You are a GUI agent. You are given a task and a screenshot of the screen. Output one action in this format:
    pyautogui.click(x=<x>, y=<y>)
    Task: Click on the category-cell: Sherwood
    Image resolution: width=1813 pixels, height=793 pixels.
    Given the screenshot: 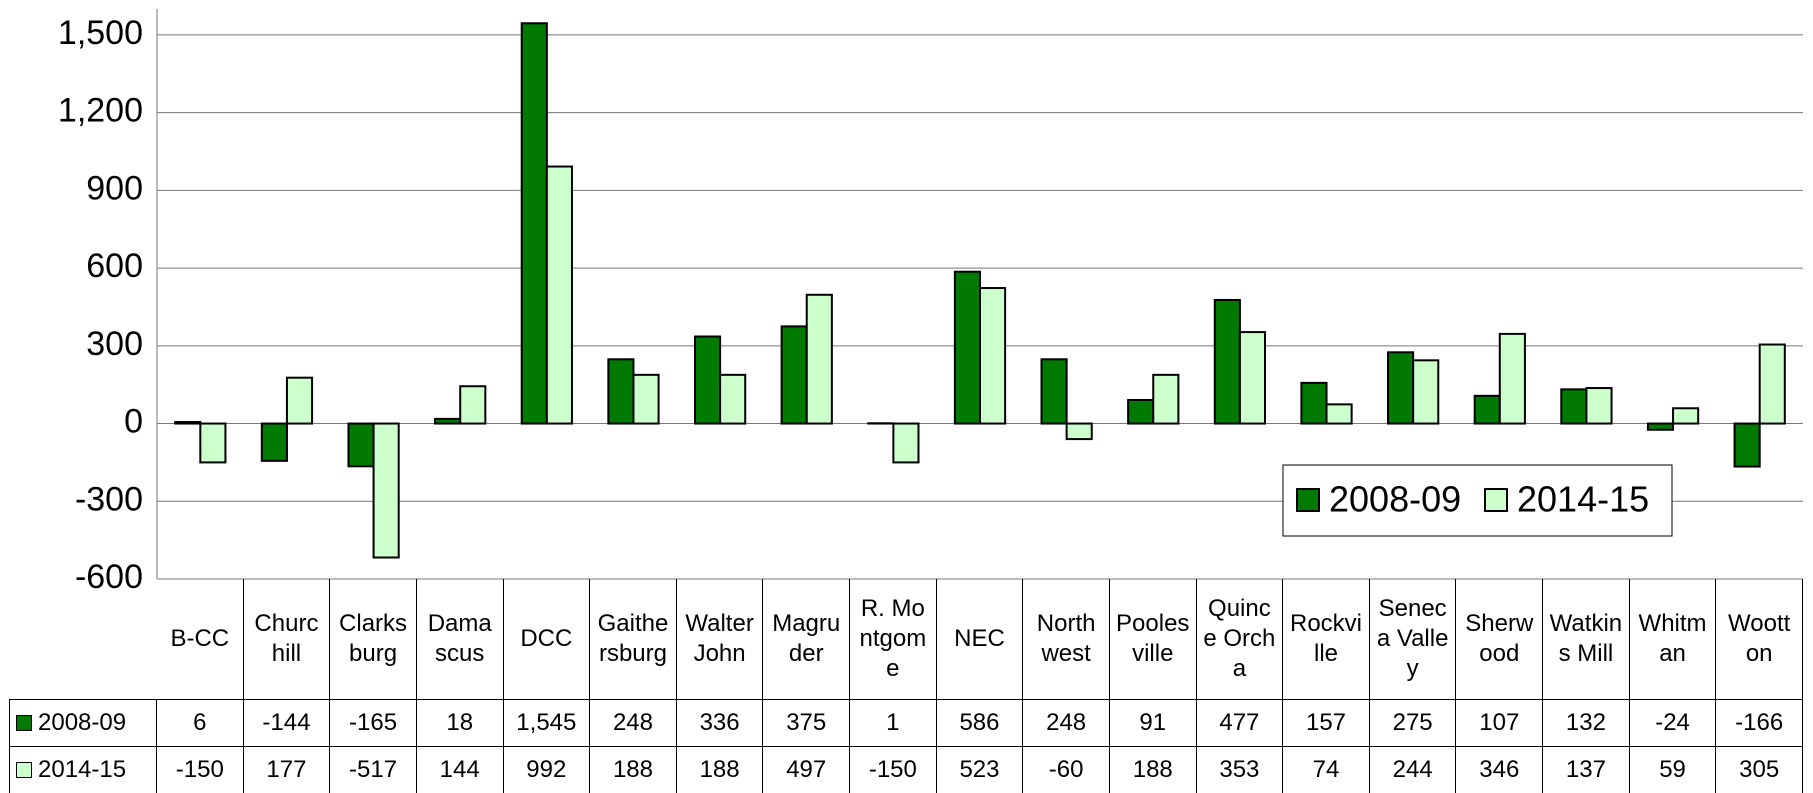 What is the action you would take?
    pyautogui.click(x=1500, y=639)
    